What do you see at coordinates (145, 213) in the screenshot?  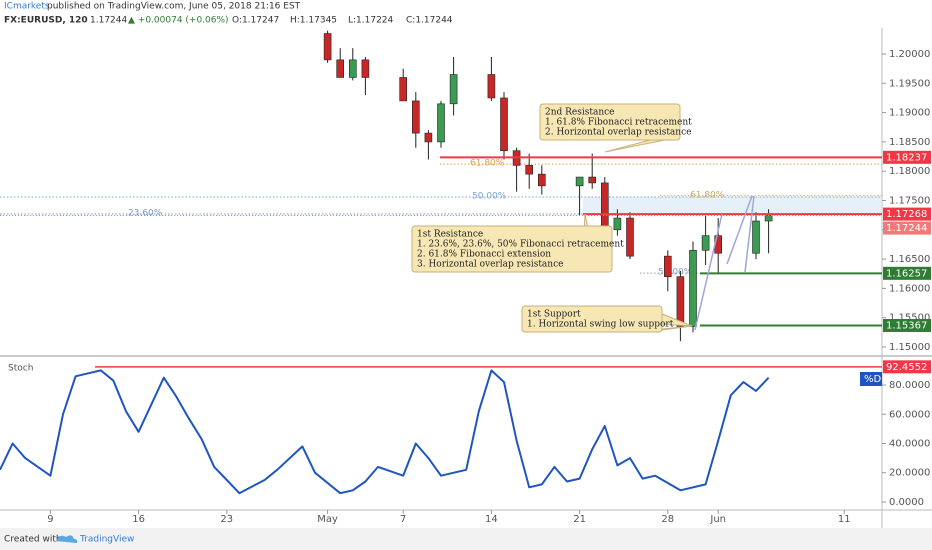 I see `fib-label: 23.60%` at bounding box center [145, 213].